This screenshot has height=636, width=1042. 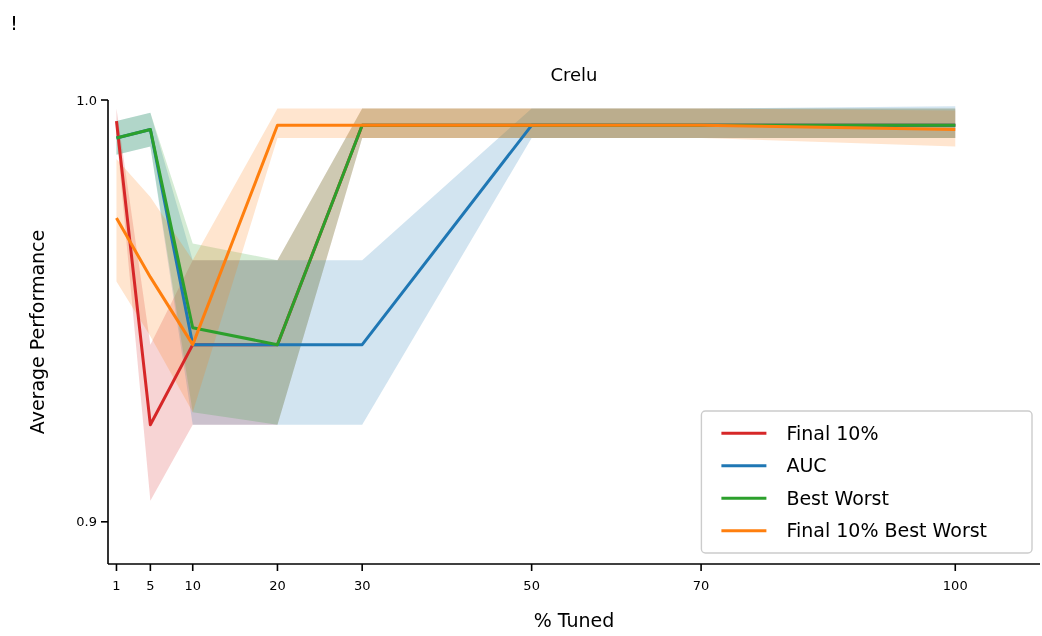 What do you see at coordinates (887, 530) in the screenshot?
I see `legend-label: Final 10% Best Worst` at bounding box center [887, 530].